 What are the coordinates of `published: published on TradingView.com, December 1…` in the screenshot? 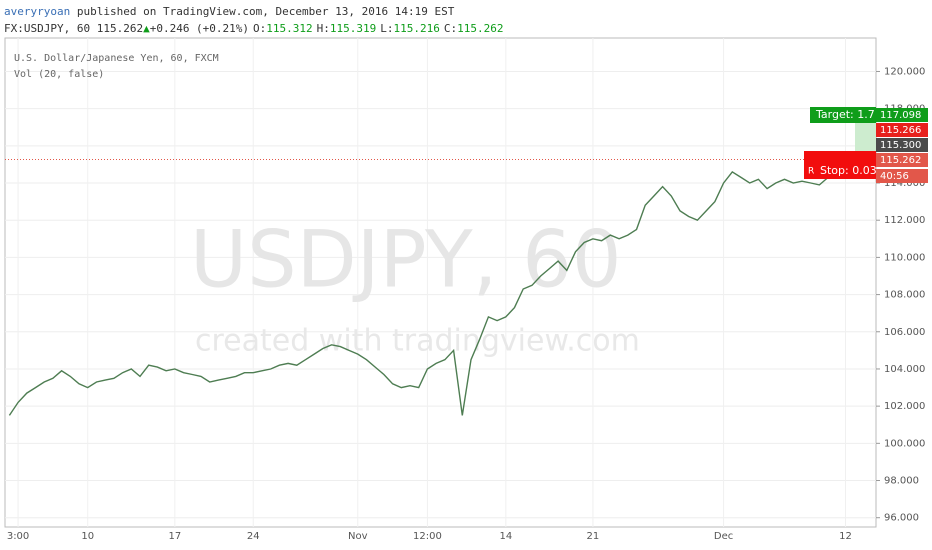 It's located at (265, 11).